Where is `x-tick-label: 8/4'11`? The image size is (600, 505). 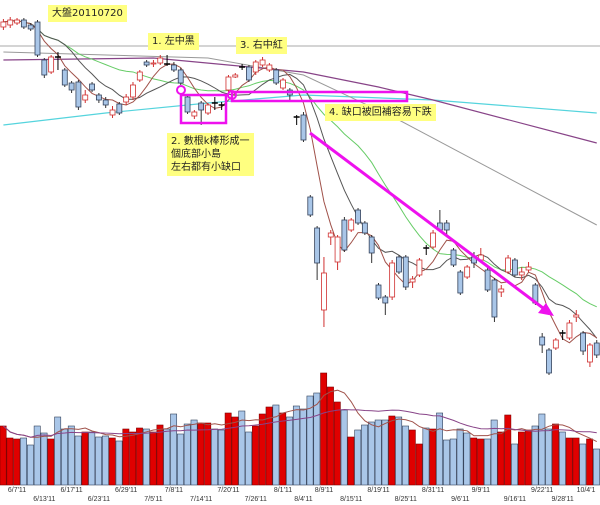
x-tick-label: 8/4'11 is located at coordinates (303, 499).